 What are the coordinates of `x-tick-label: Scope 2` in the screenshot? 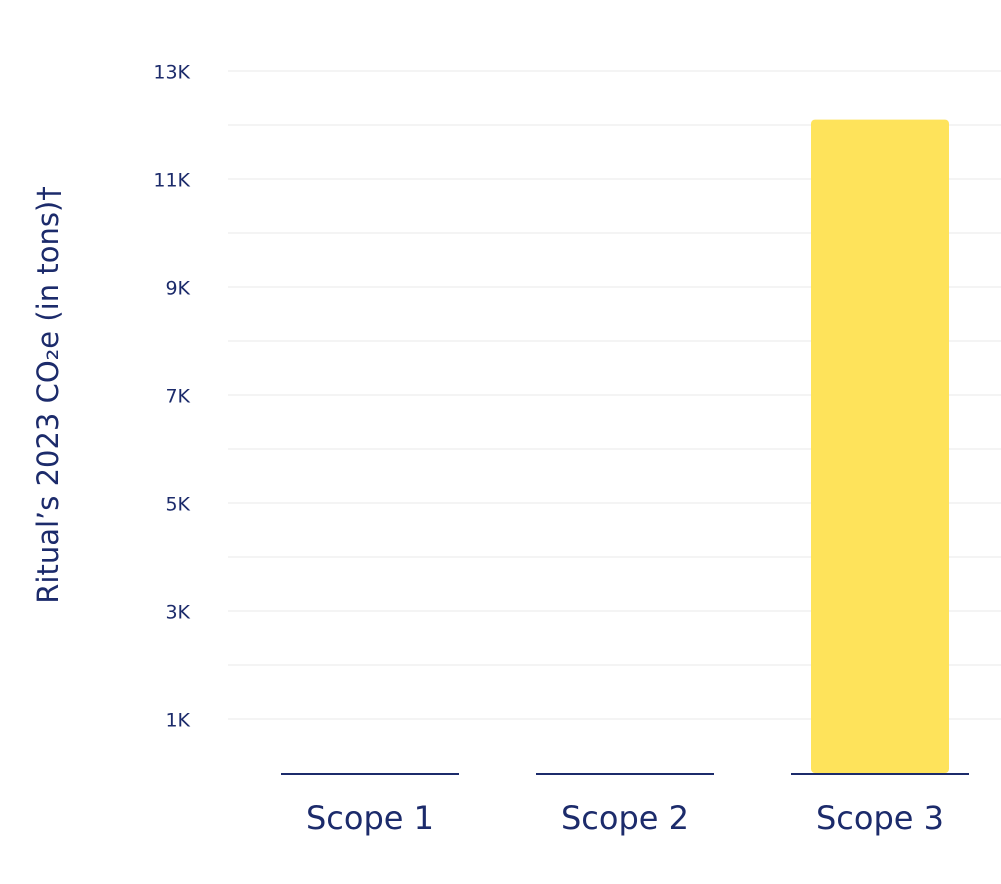 It's located at (625, 818).